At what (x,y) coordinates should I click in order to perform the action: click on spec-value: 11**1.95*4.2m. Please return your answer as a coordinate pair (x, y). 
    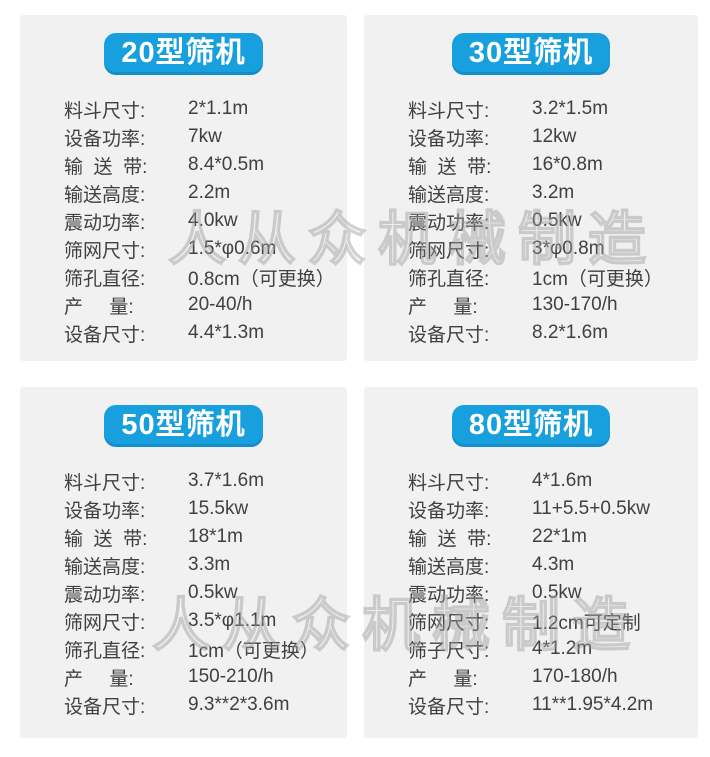
    Looking at the image, I should click on (593, 704).